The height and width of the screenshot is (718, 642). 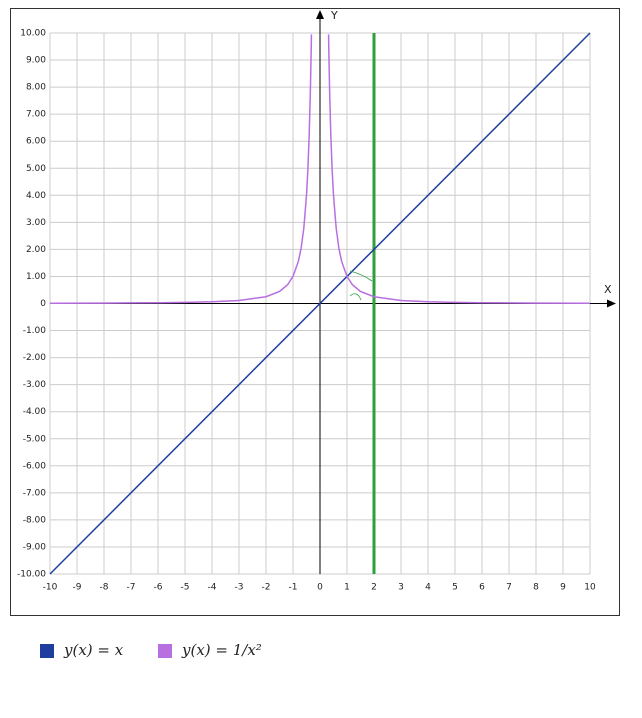 What do you see at coordinates (131, 588) in the screenshot?
I see `x-tick-label: -7` at bounding box center [131, 588].